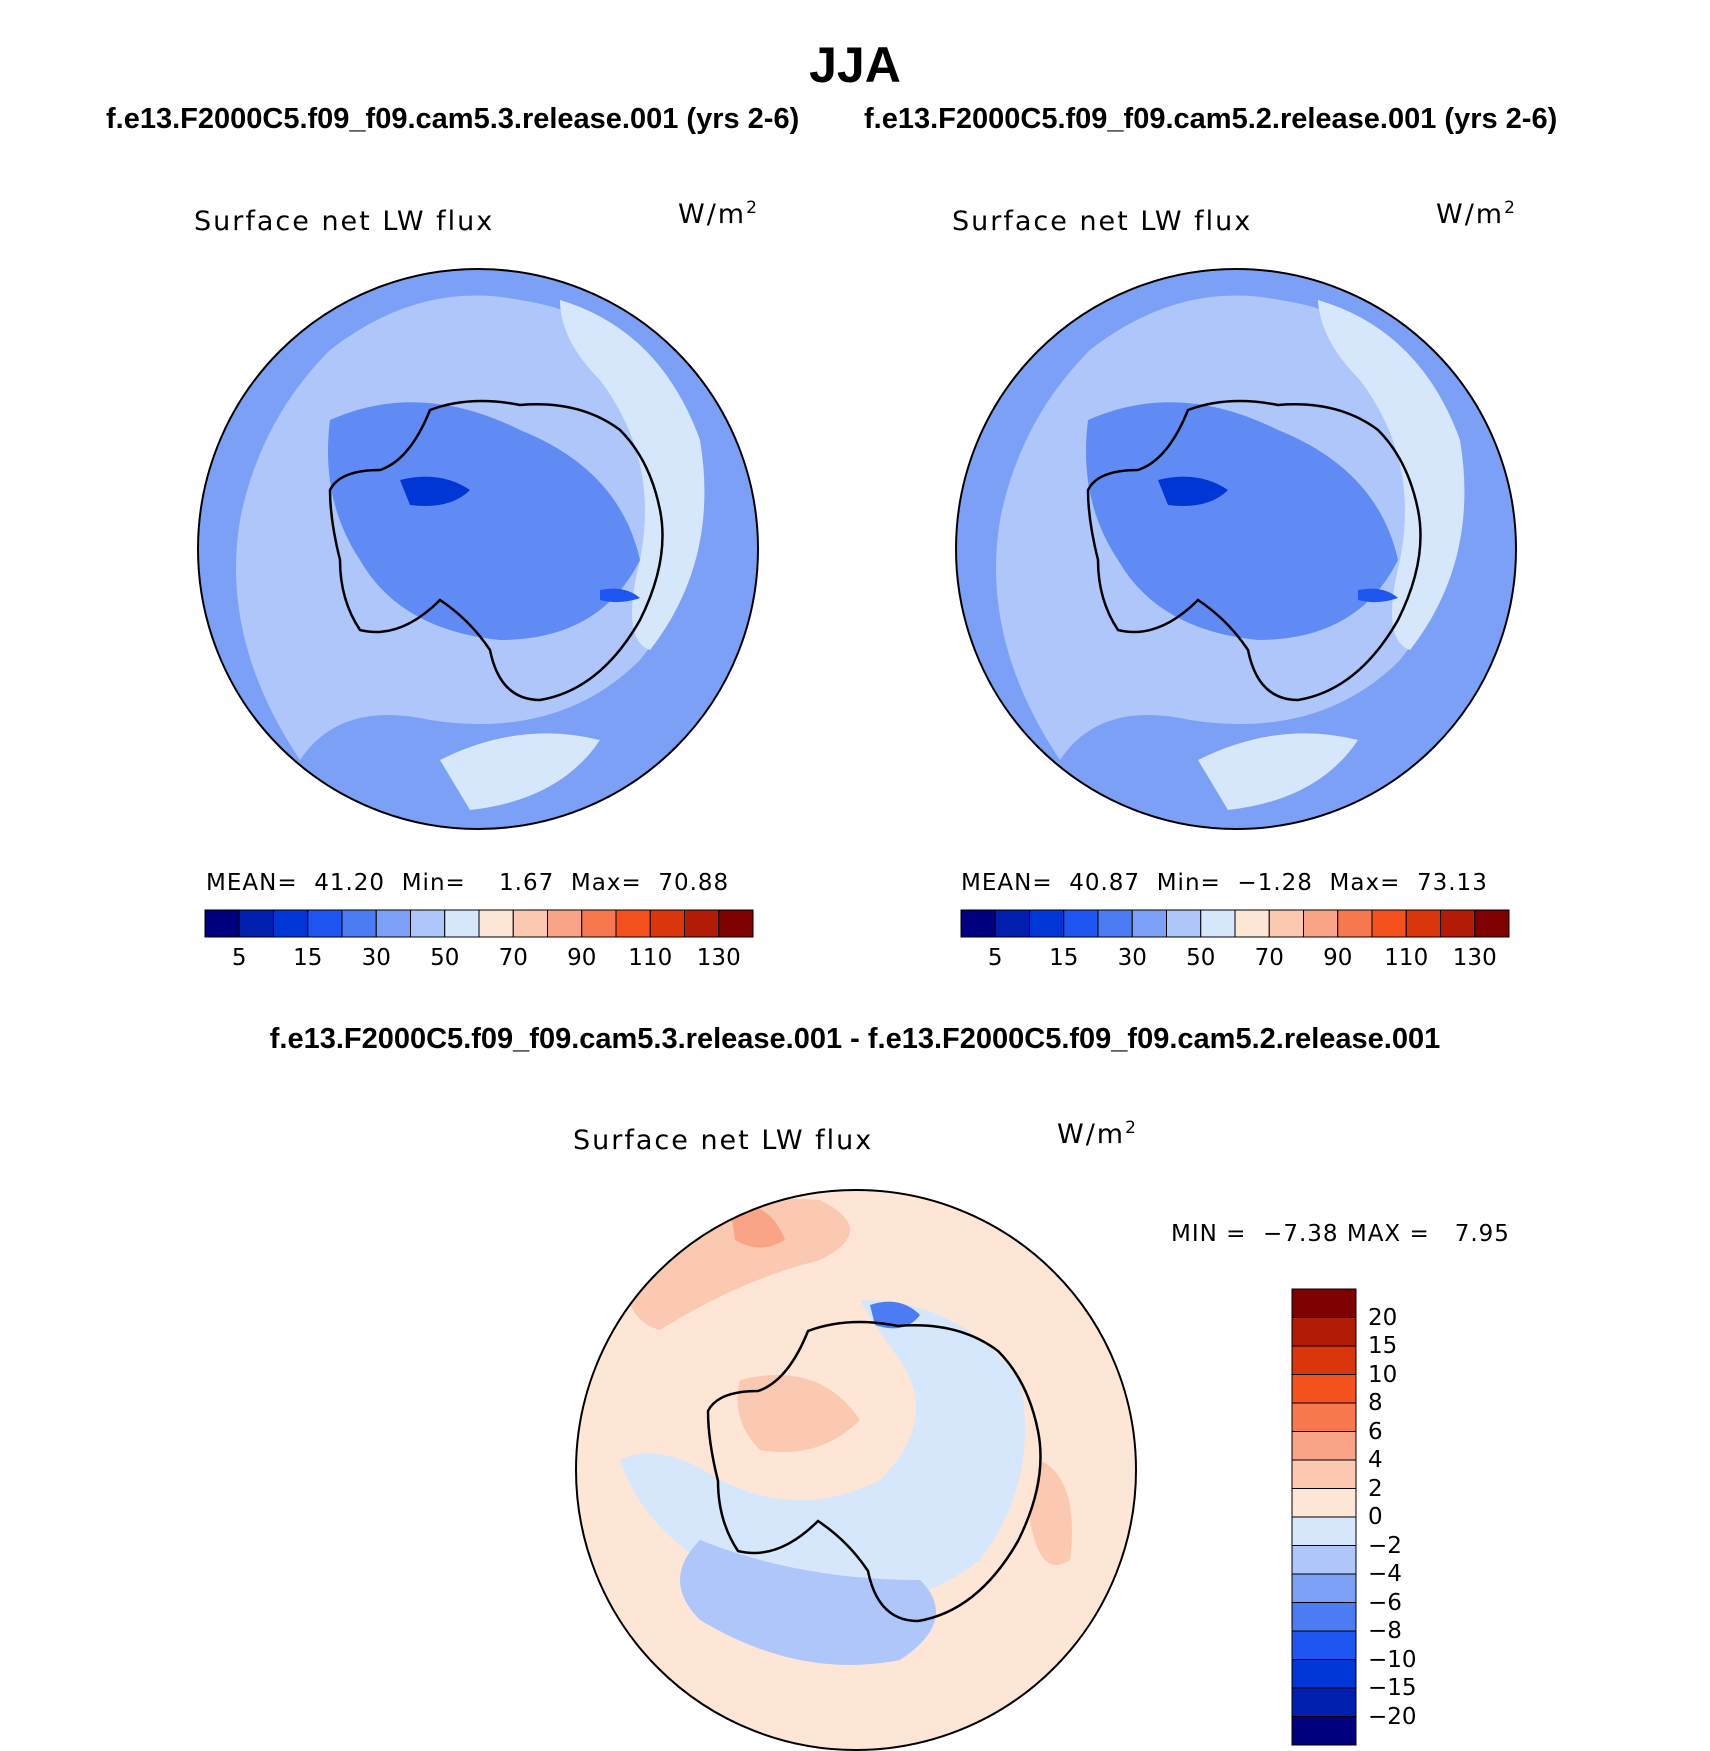 This screenshot has width=1710, height=1751. Describe the element at coordinates (239, 958) in the screenshot. I see `panel1-colorbar-tick-label: 5` at that location.